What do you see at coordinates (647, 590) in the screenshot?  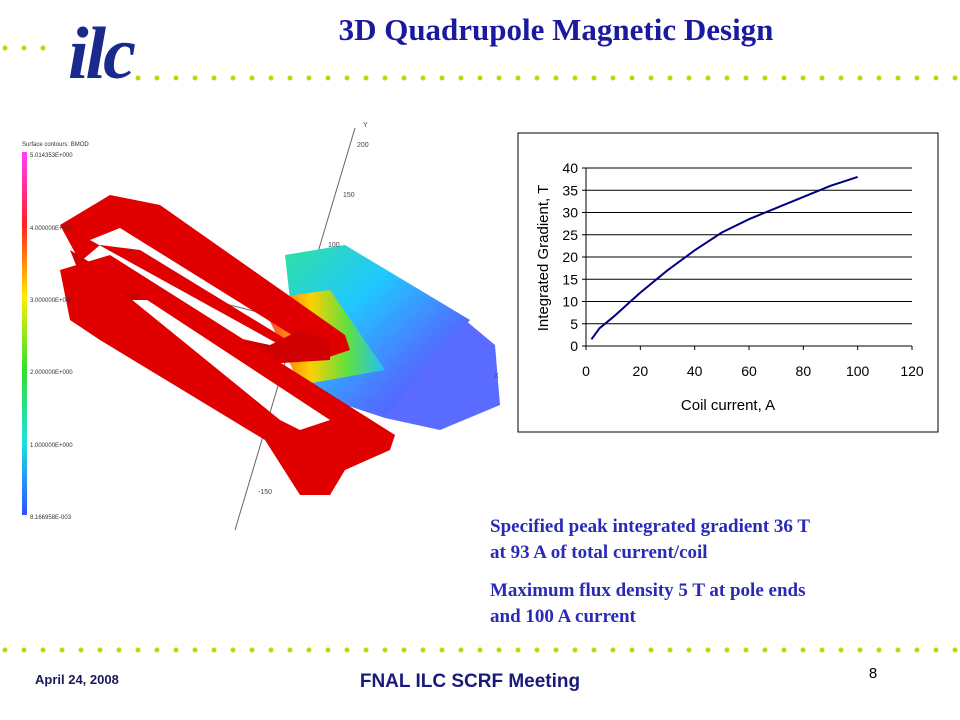 I see `note-line: Maximum flux density 5 T at pole ends` at bounding box center [647, 590].